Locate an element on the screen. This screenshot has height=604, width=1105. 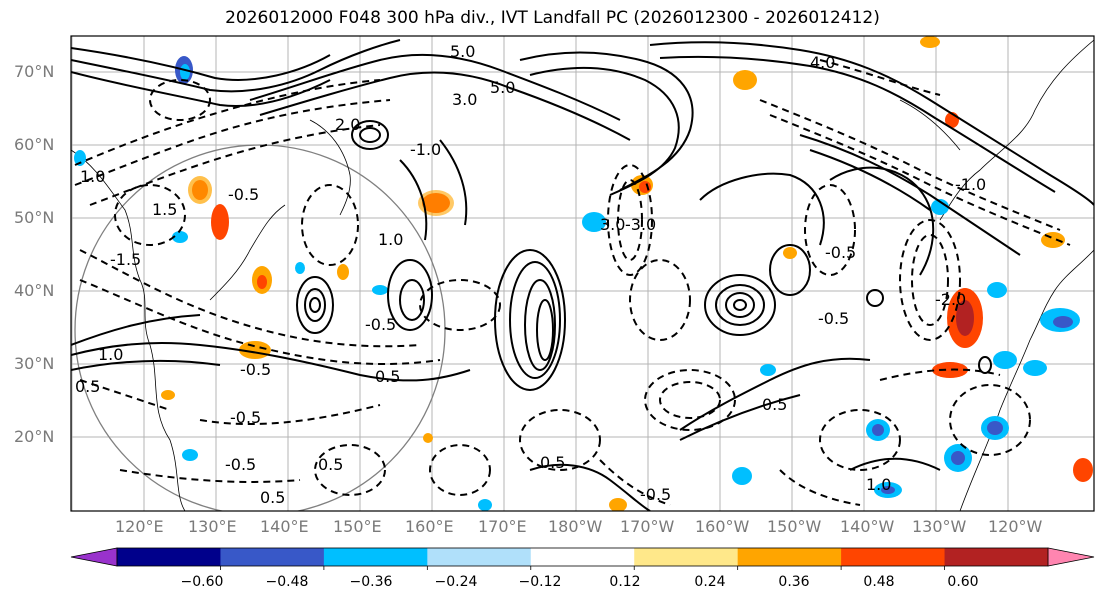
colorbar-tick-label: −0.36 is located at coordinates (371, 582).